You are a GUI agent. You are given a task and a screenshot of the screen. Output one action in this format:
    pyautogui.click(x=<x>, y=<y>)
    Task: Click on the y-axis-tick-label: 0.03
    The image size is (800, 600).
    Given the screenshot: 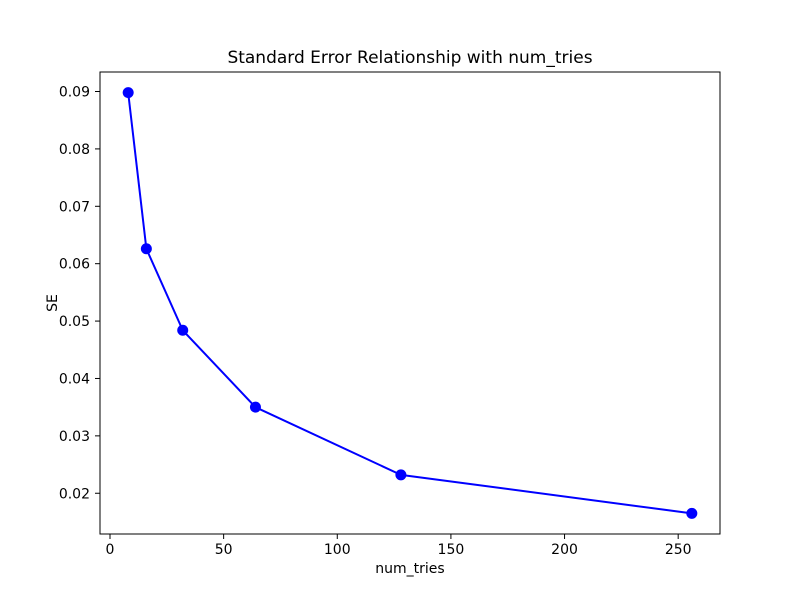 What is the action you would take?
    pyautogui.click(x=74, y=437)
    